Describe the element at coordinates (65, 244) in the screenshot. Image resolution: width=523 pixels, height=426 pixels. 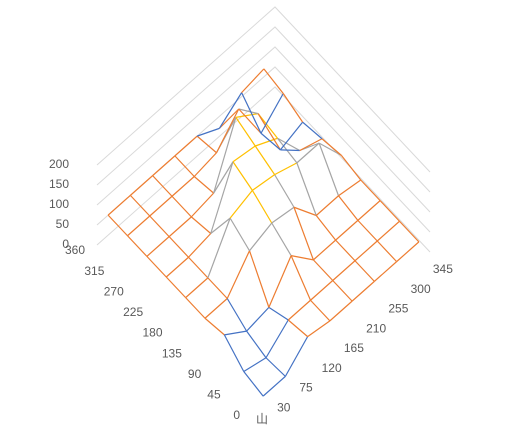
I see `z-tick-label: 0` at that location.